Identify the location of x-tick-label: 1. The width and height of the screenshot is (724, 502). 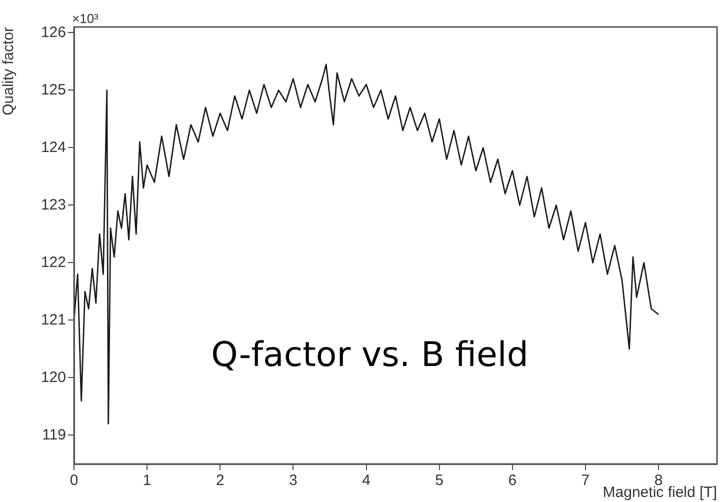
(147, 481).